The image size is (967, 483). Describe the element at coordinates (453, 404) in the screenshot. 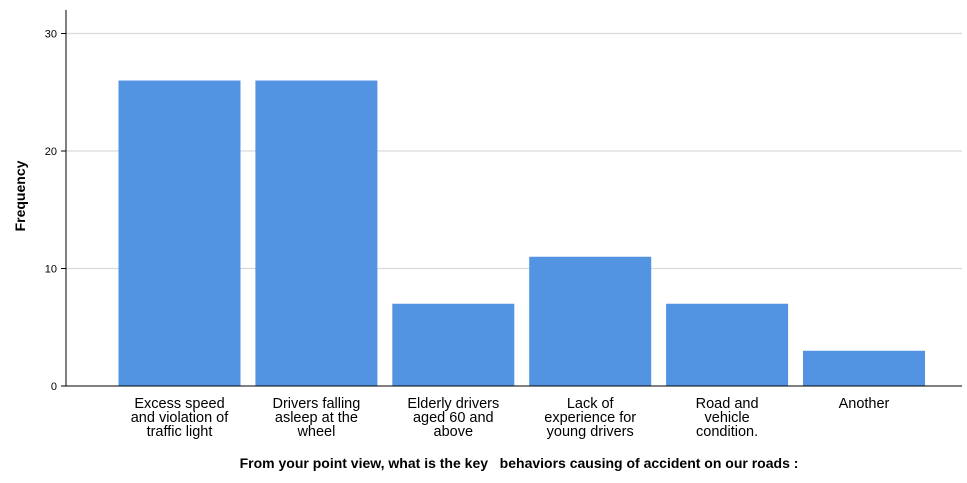

I see `category-label-line: Elderly drivers` at that location.